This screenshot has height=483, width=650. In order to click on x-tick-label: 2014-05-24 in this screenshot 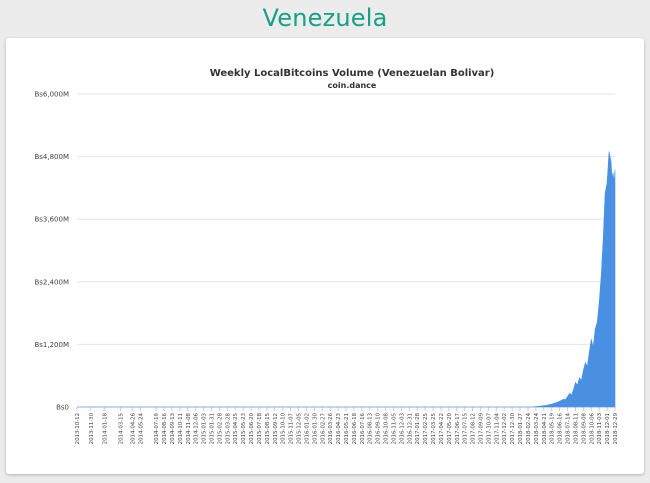, I will do `click(141, 428)`.